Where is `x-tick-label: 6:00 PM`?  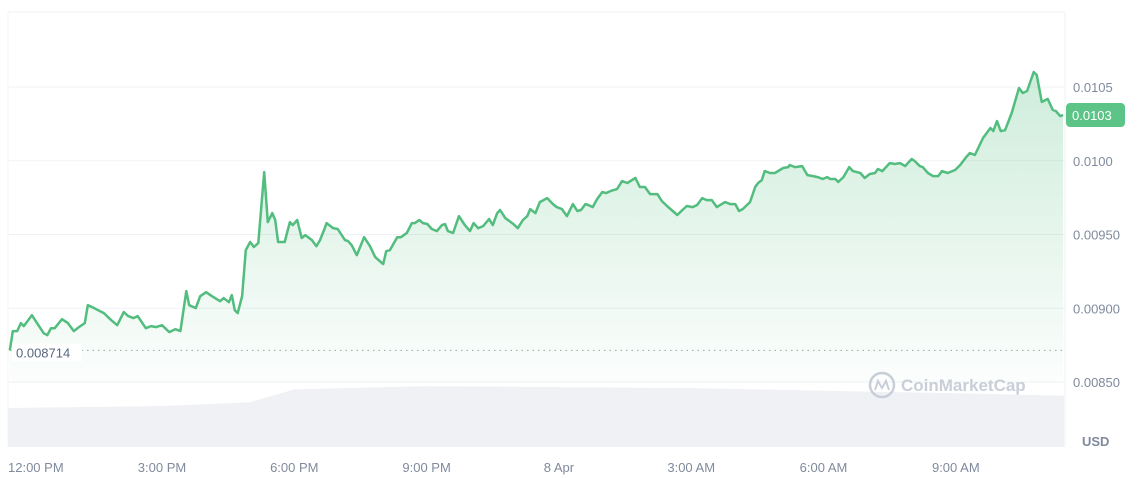
x-tick-label: 6:00 PM is located at coordinates (294, 467).